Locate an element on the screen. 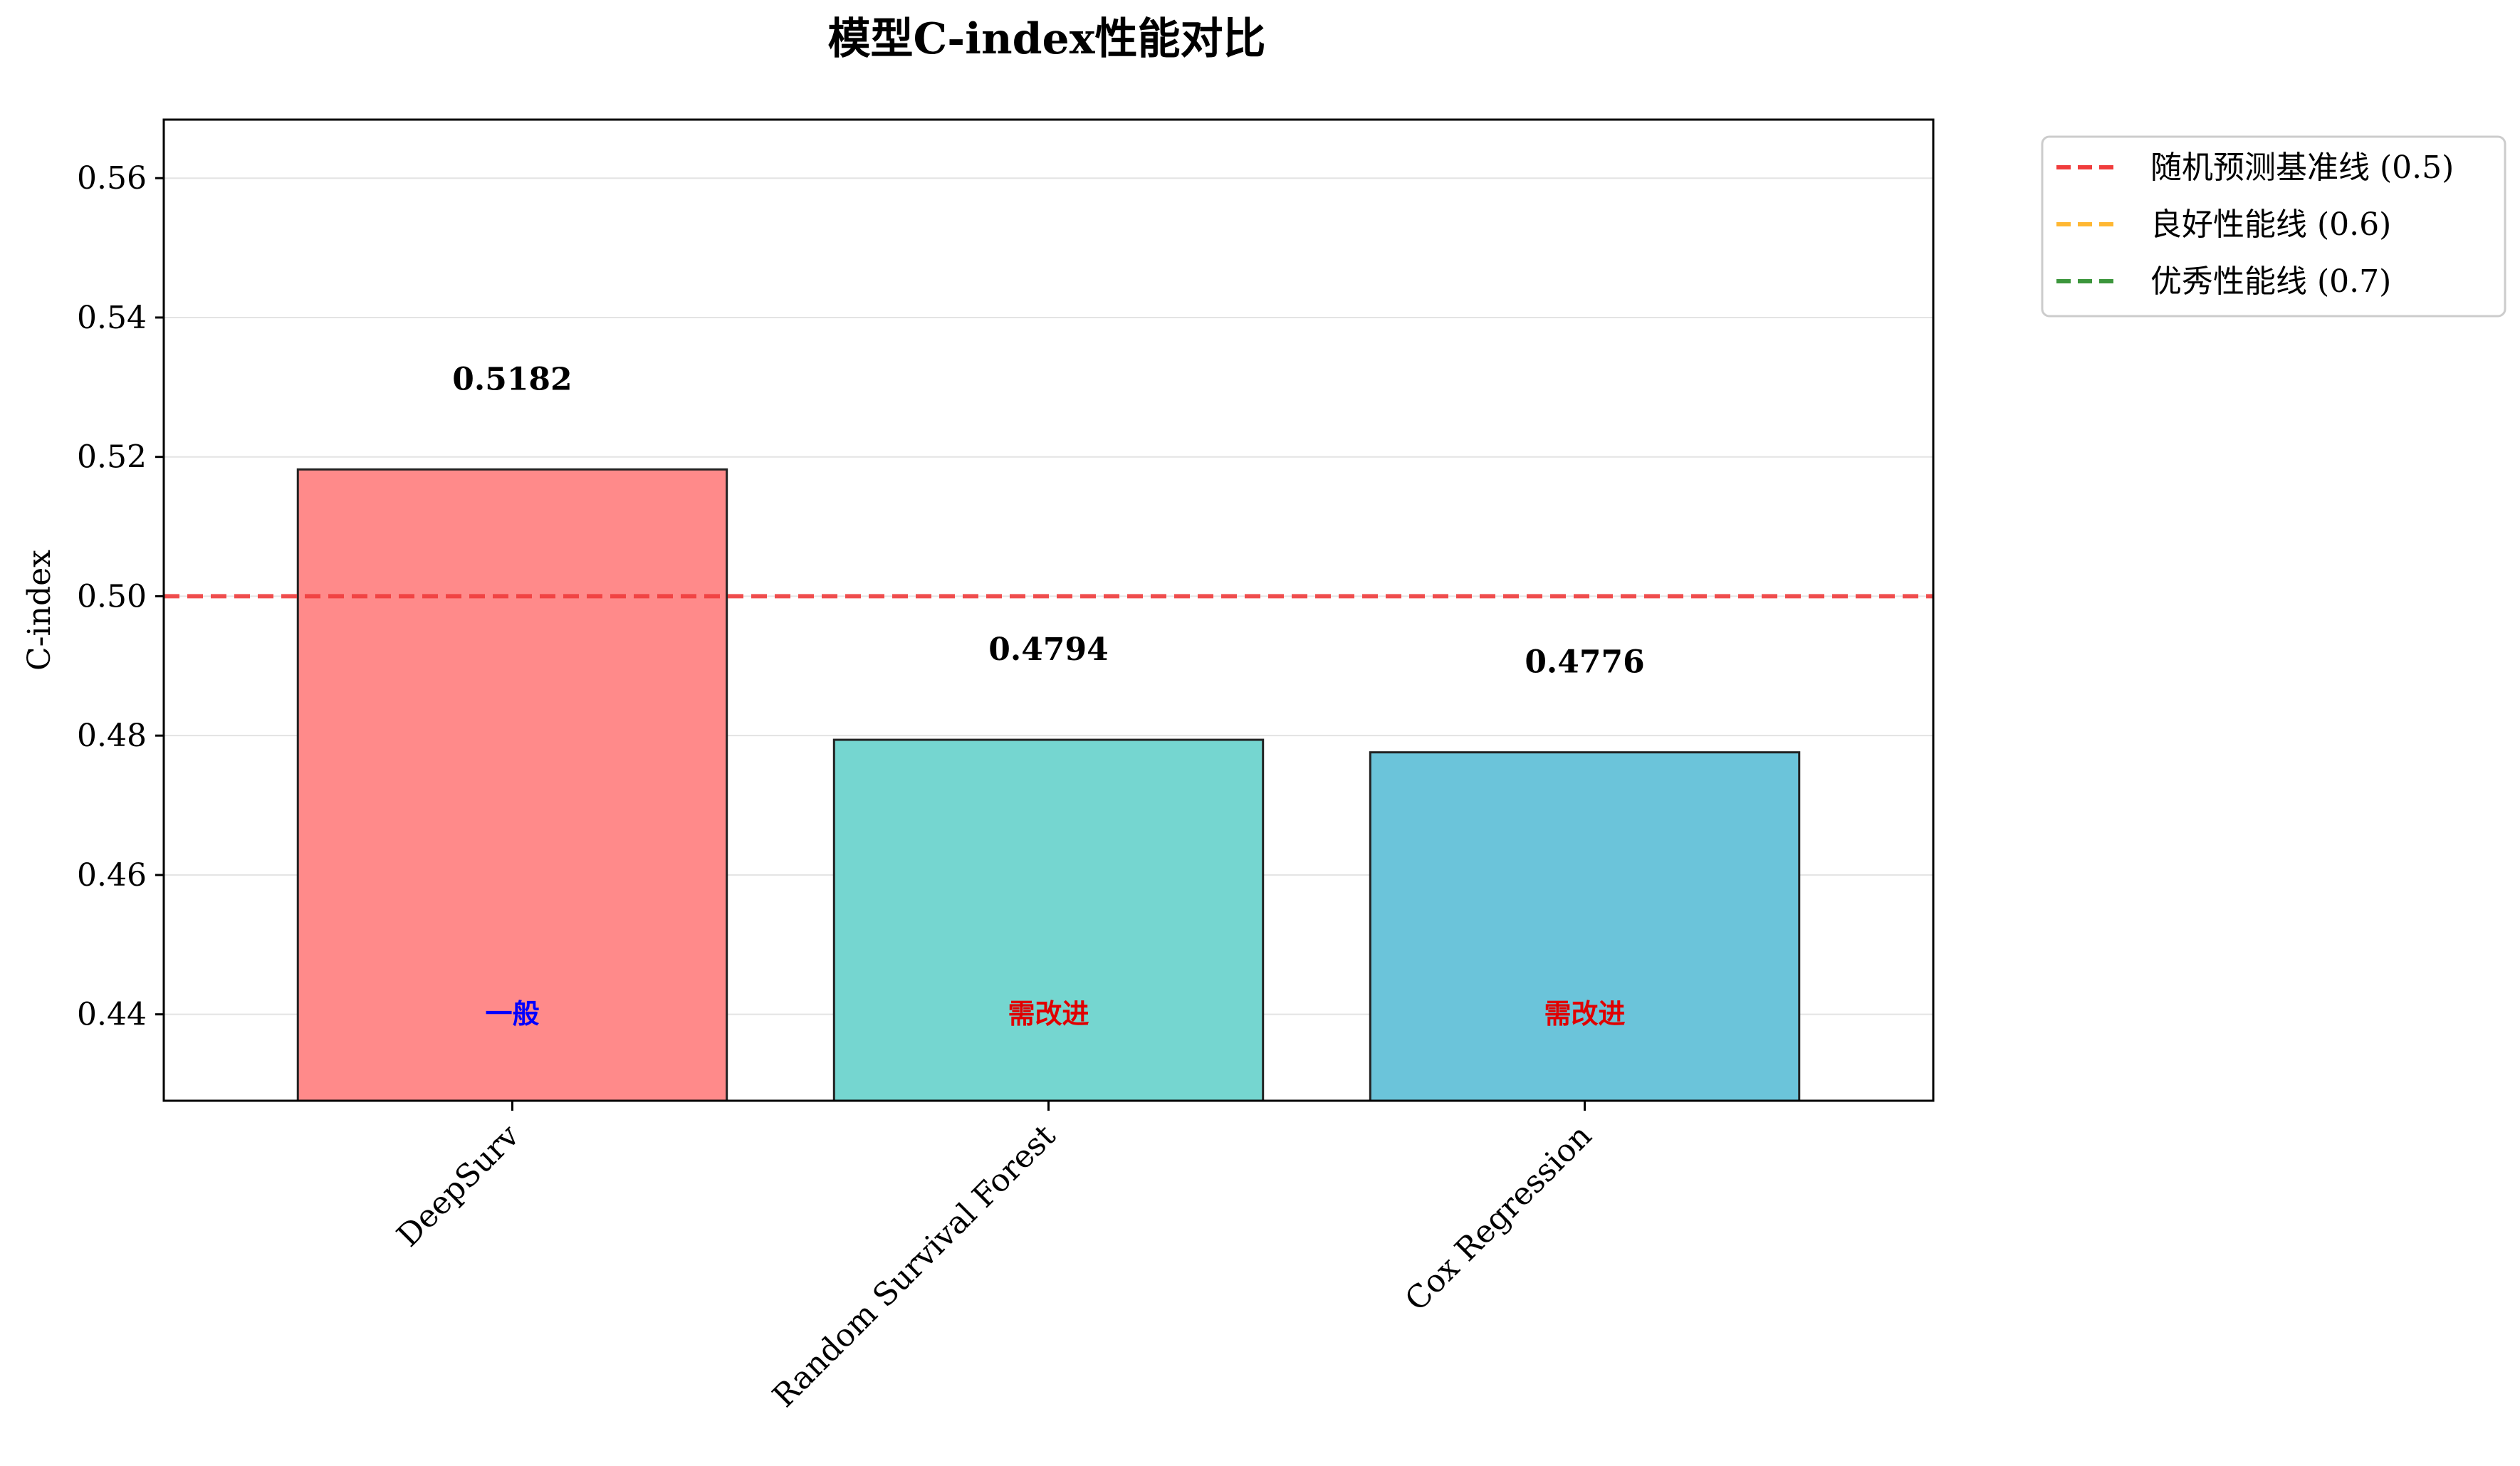 The width and height of the screenshot is (2520, 1466). y-tick-label: 0.52 is located at coordinates (112, 457).